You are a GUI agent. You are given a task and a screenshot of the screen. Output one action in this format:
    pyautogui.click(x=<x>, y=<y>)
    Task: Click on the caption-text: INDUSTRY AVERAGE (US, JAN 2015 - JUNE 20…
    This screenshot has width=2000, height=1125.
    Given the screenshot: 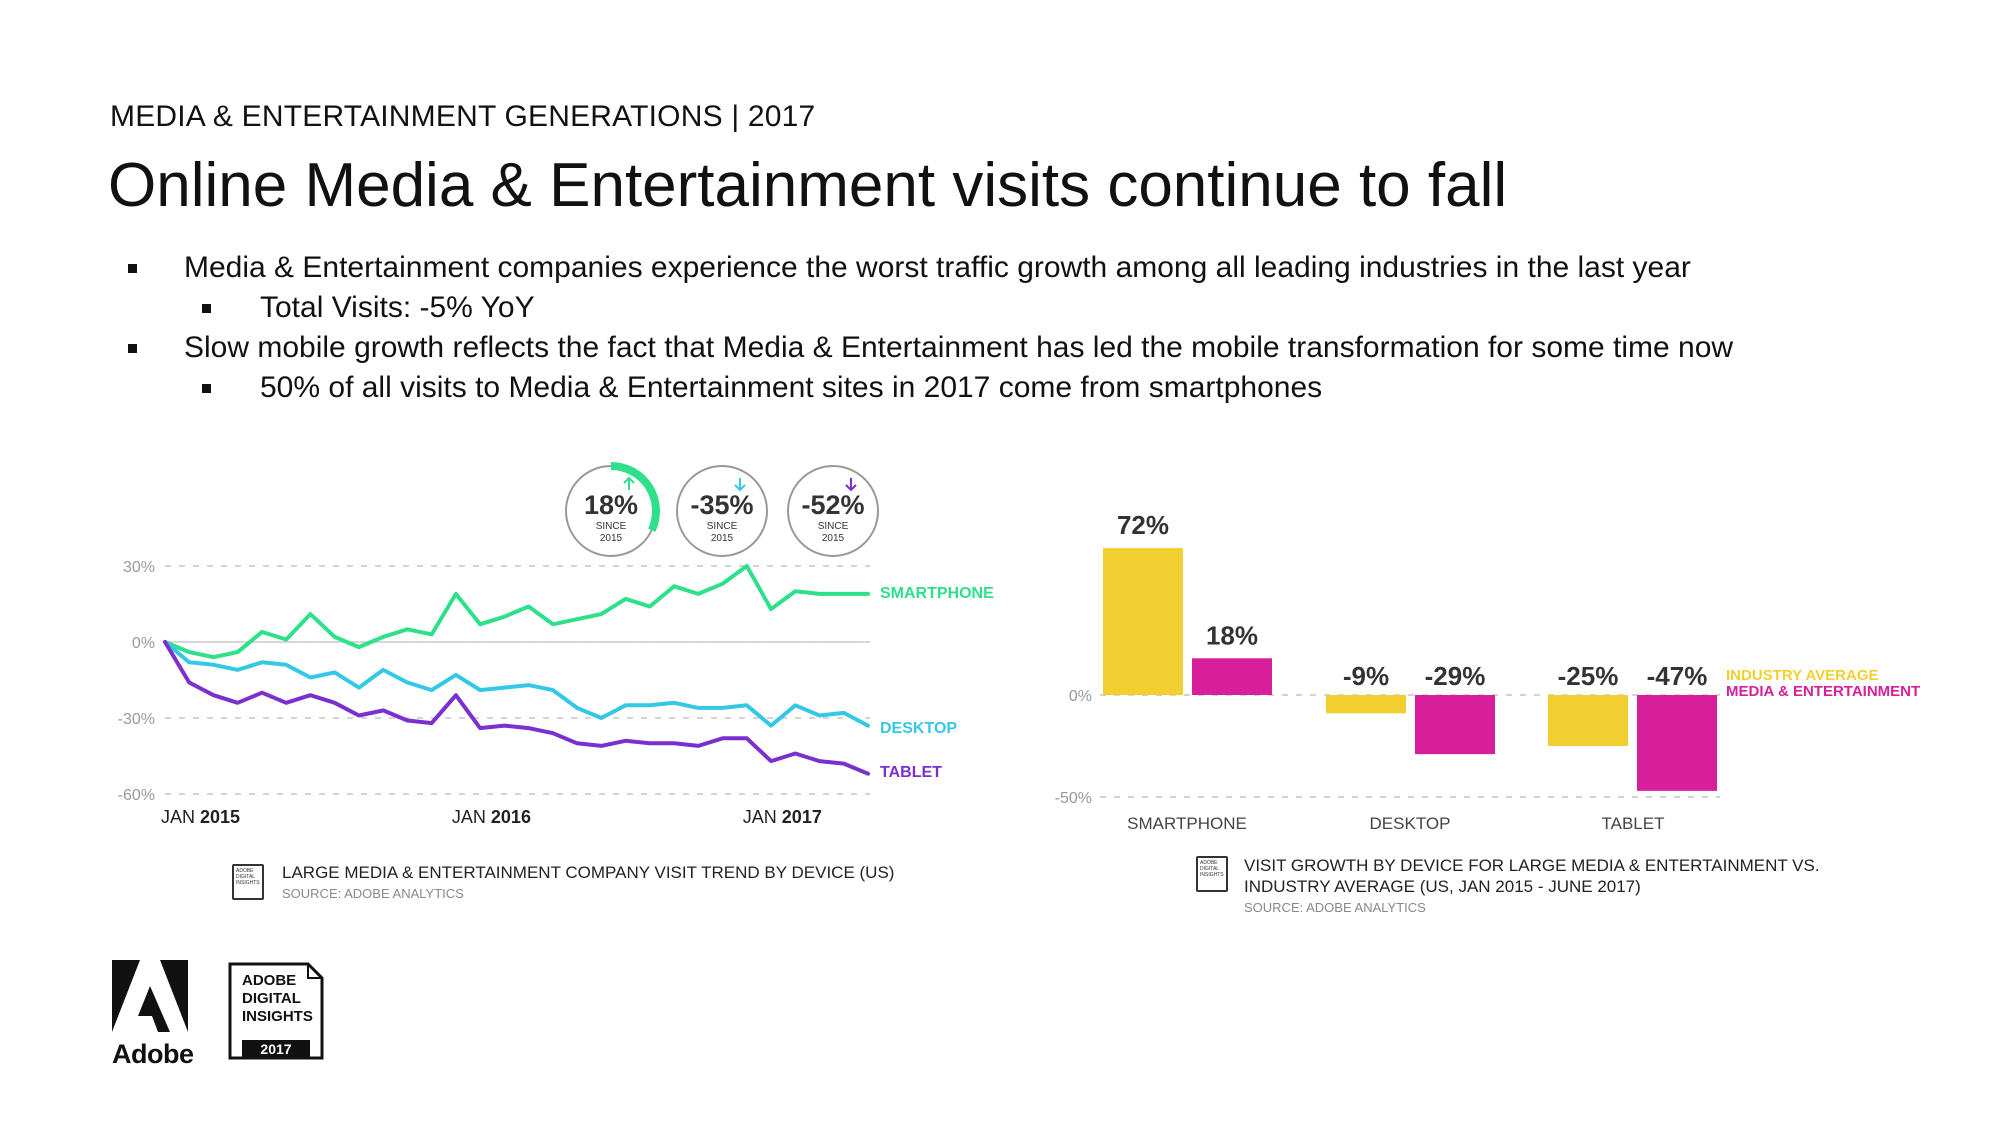 What is the action you would take?
    pyautogui.click(x=1442, y=886)
    